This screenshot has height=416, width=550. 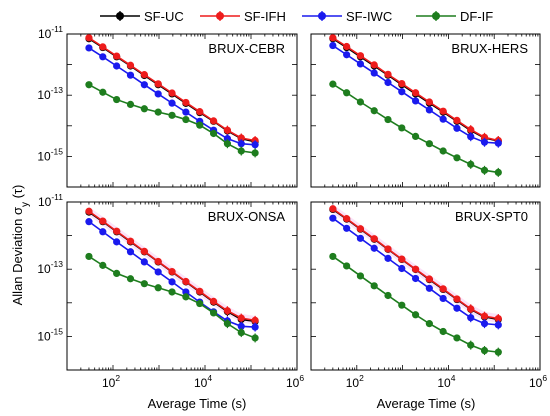 What do you see at coordinates (347, 16) in the screenshot?
I see `legend-item-sf-iwc: SF-IWC` at bounding box center [347, 16].